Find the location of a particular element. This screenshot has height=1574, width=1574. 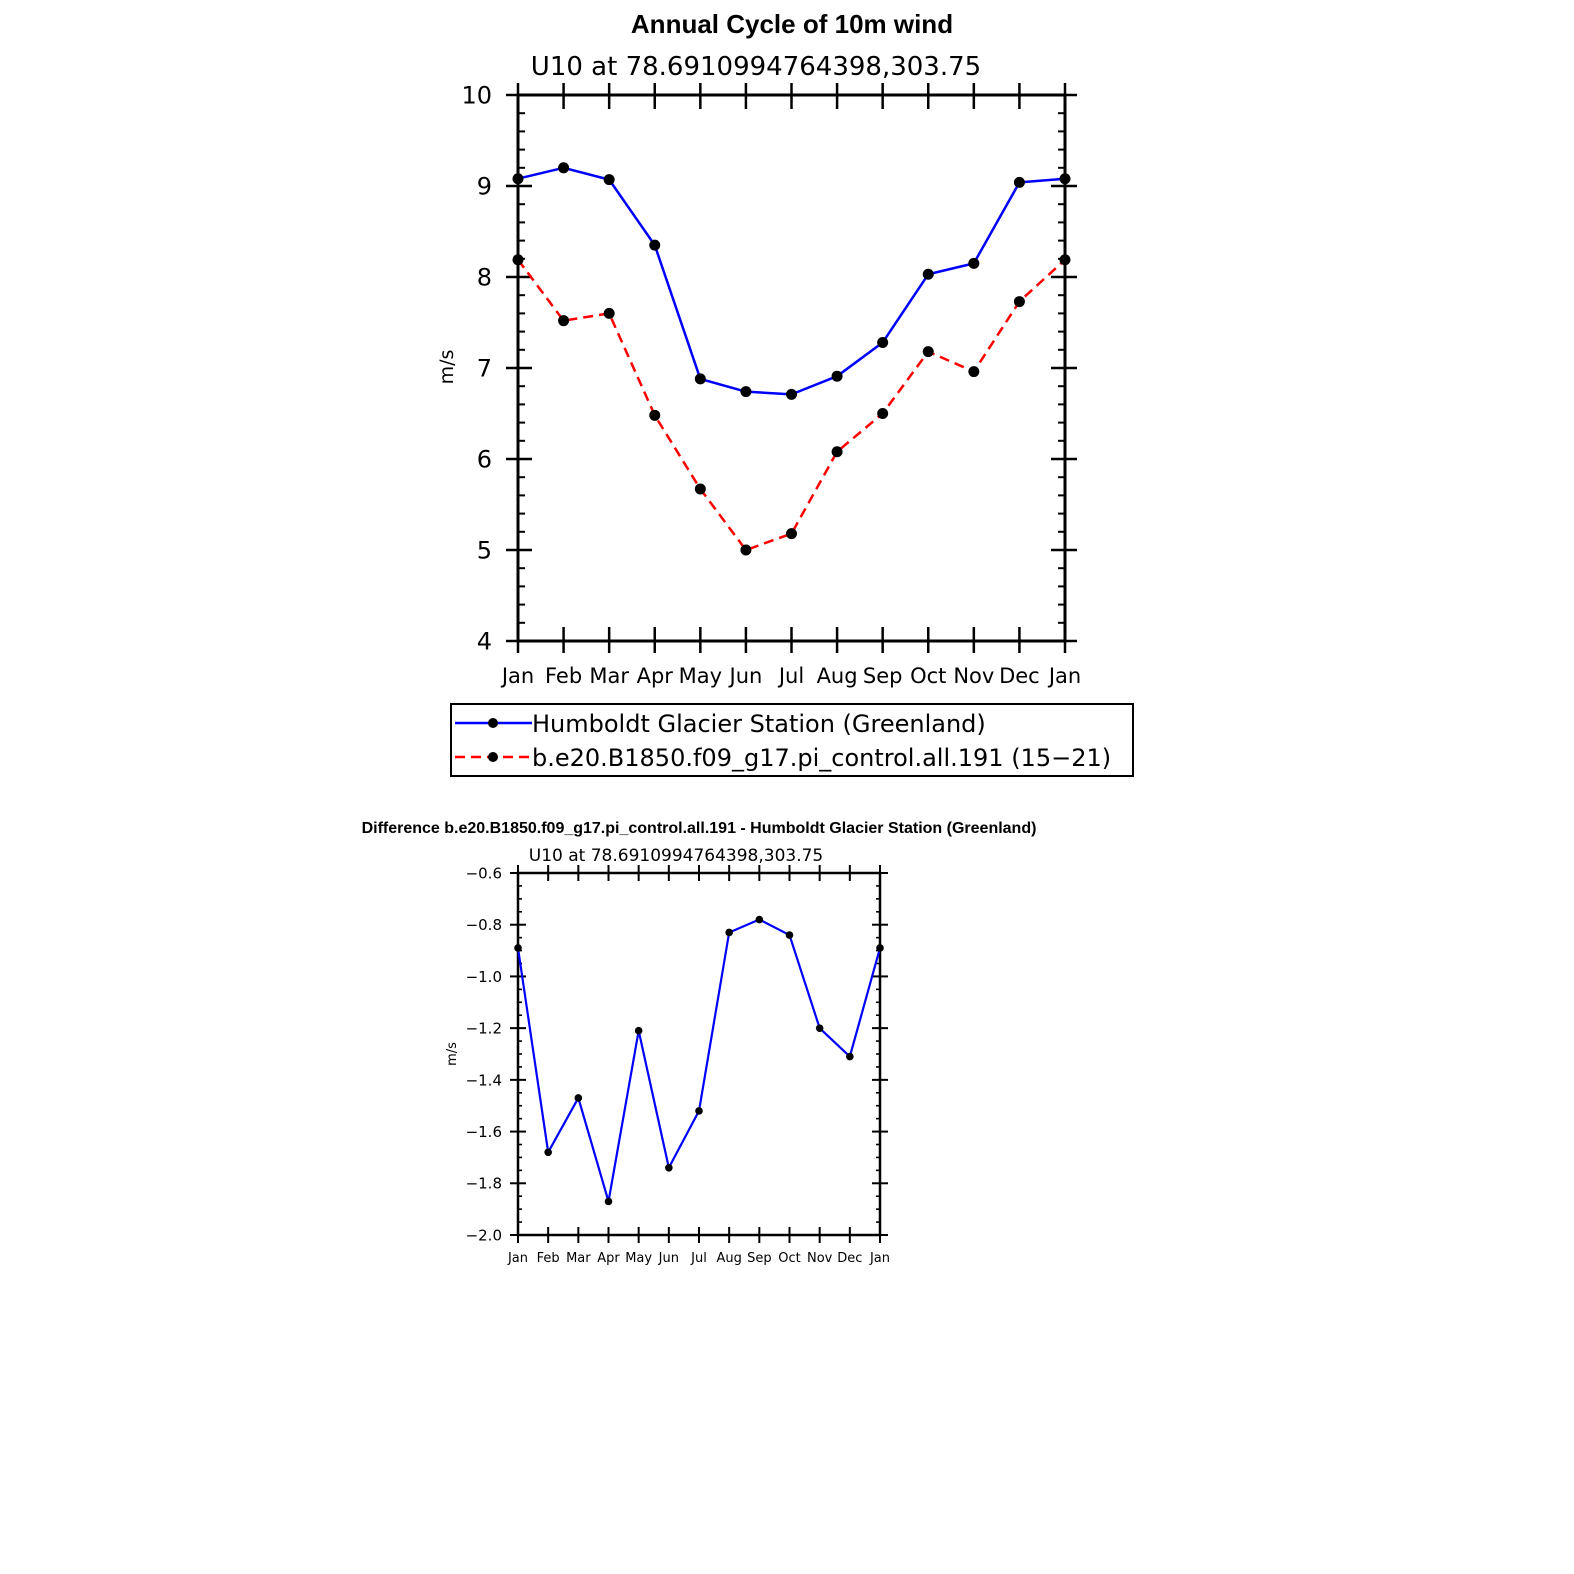

y-tick-label: 8 is located at coordinates (484, 278).